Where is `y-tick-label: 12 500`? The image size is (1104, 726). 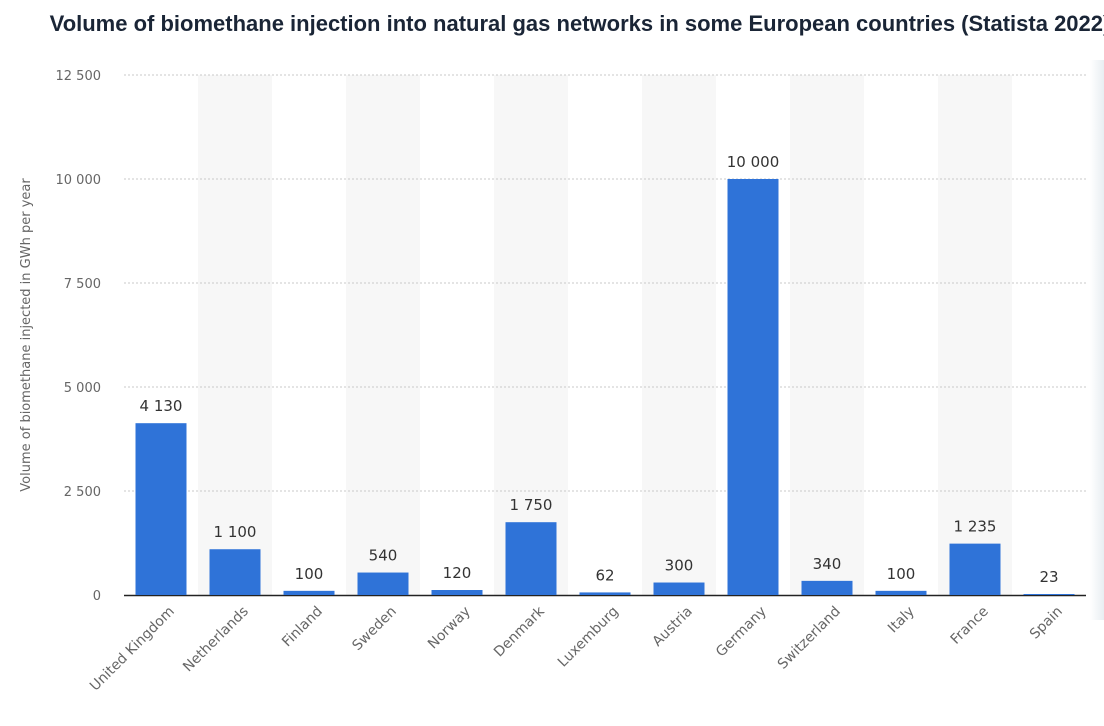 y-tick-label: 12 500 is located at coordinates (79, 76).